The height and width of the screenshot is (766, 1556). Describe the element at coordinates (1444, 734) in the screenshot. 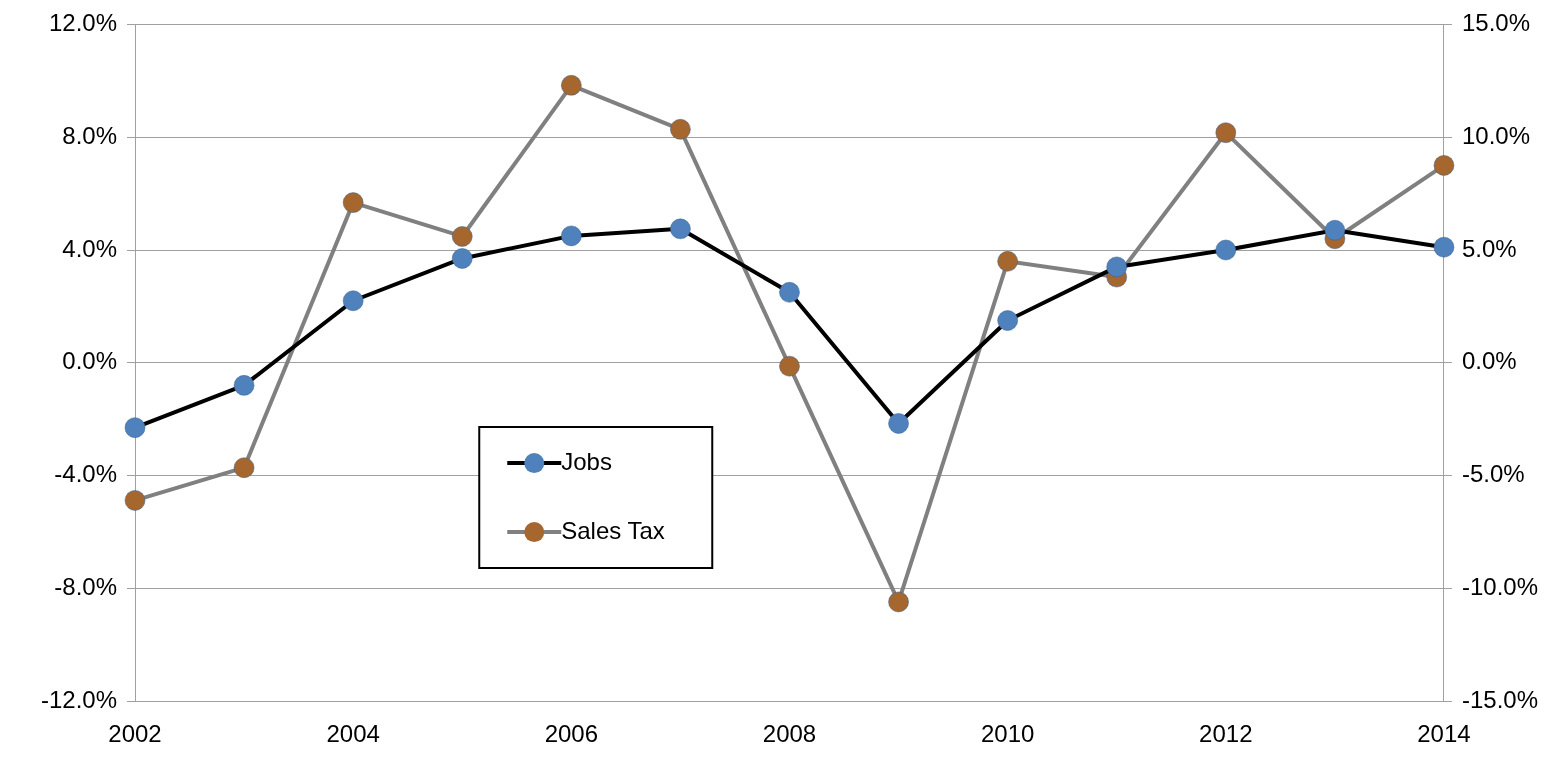

I see `x-tick-label: 2014` at that location.